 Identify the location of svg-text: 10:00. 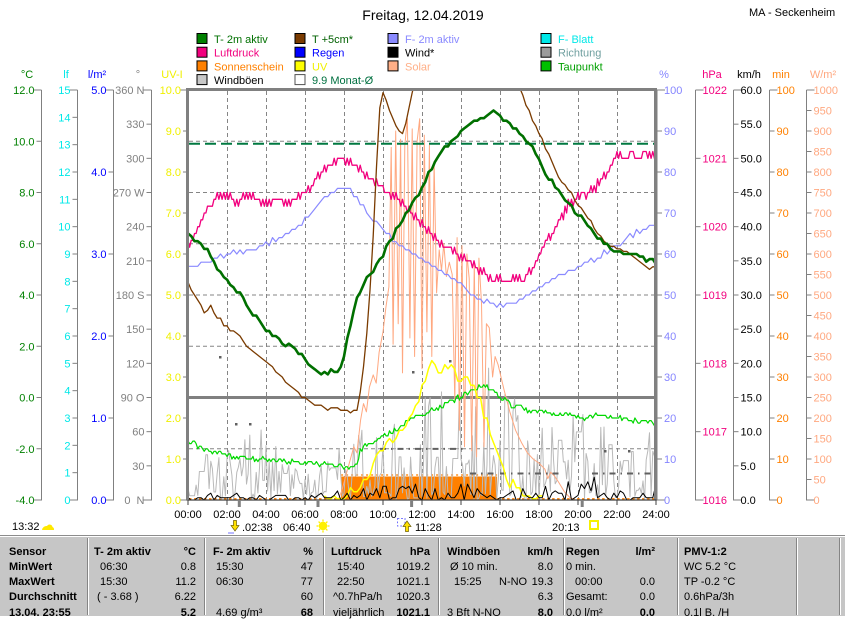
(383, 515).